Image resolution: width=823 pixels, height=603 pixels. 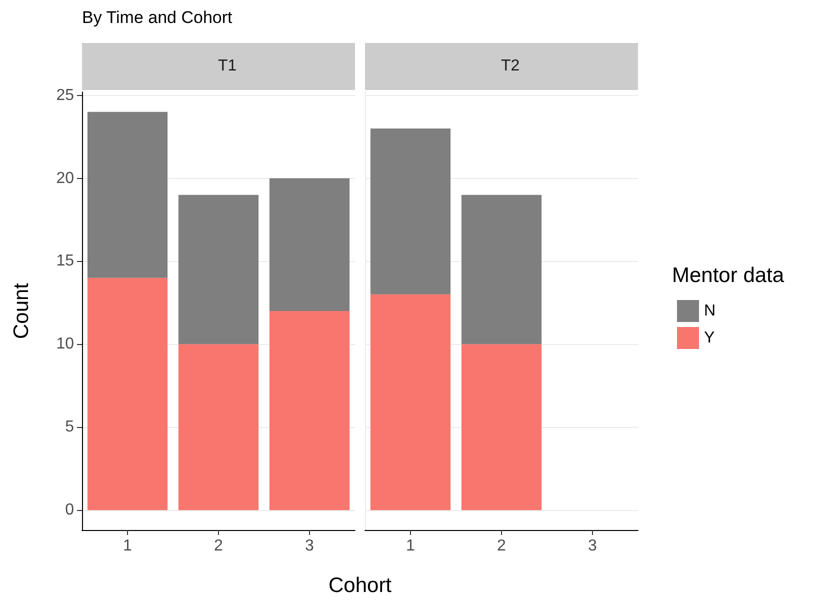 I want to click on chart-title: By Time and Cohort, so click(x=157, y=18).